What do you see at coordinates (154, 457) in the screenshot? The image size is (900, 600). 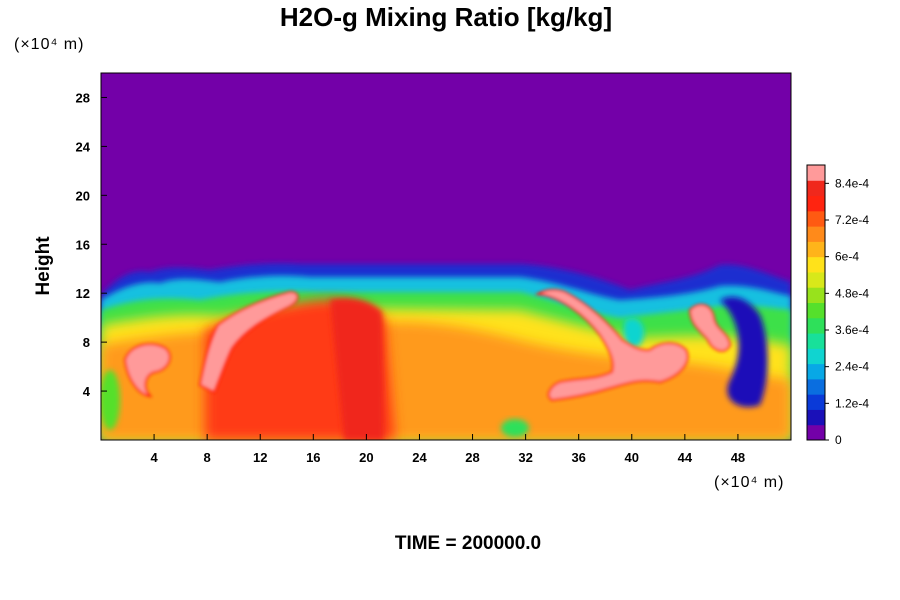 I see `x-tick-label: 4` at bounding box center [154, 457].